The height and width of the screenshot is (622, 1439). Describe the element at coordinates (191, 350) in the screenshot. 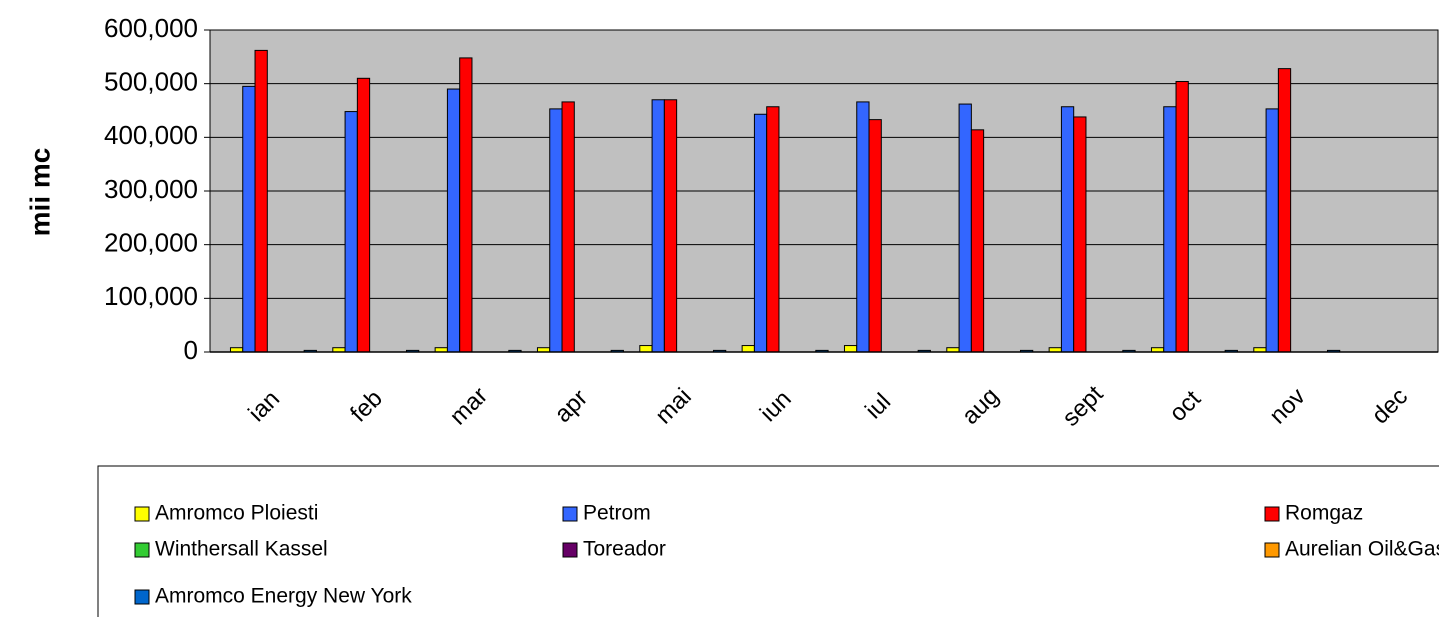

I see `y-tick-label: 0` at that location.